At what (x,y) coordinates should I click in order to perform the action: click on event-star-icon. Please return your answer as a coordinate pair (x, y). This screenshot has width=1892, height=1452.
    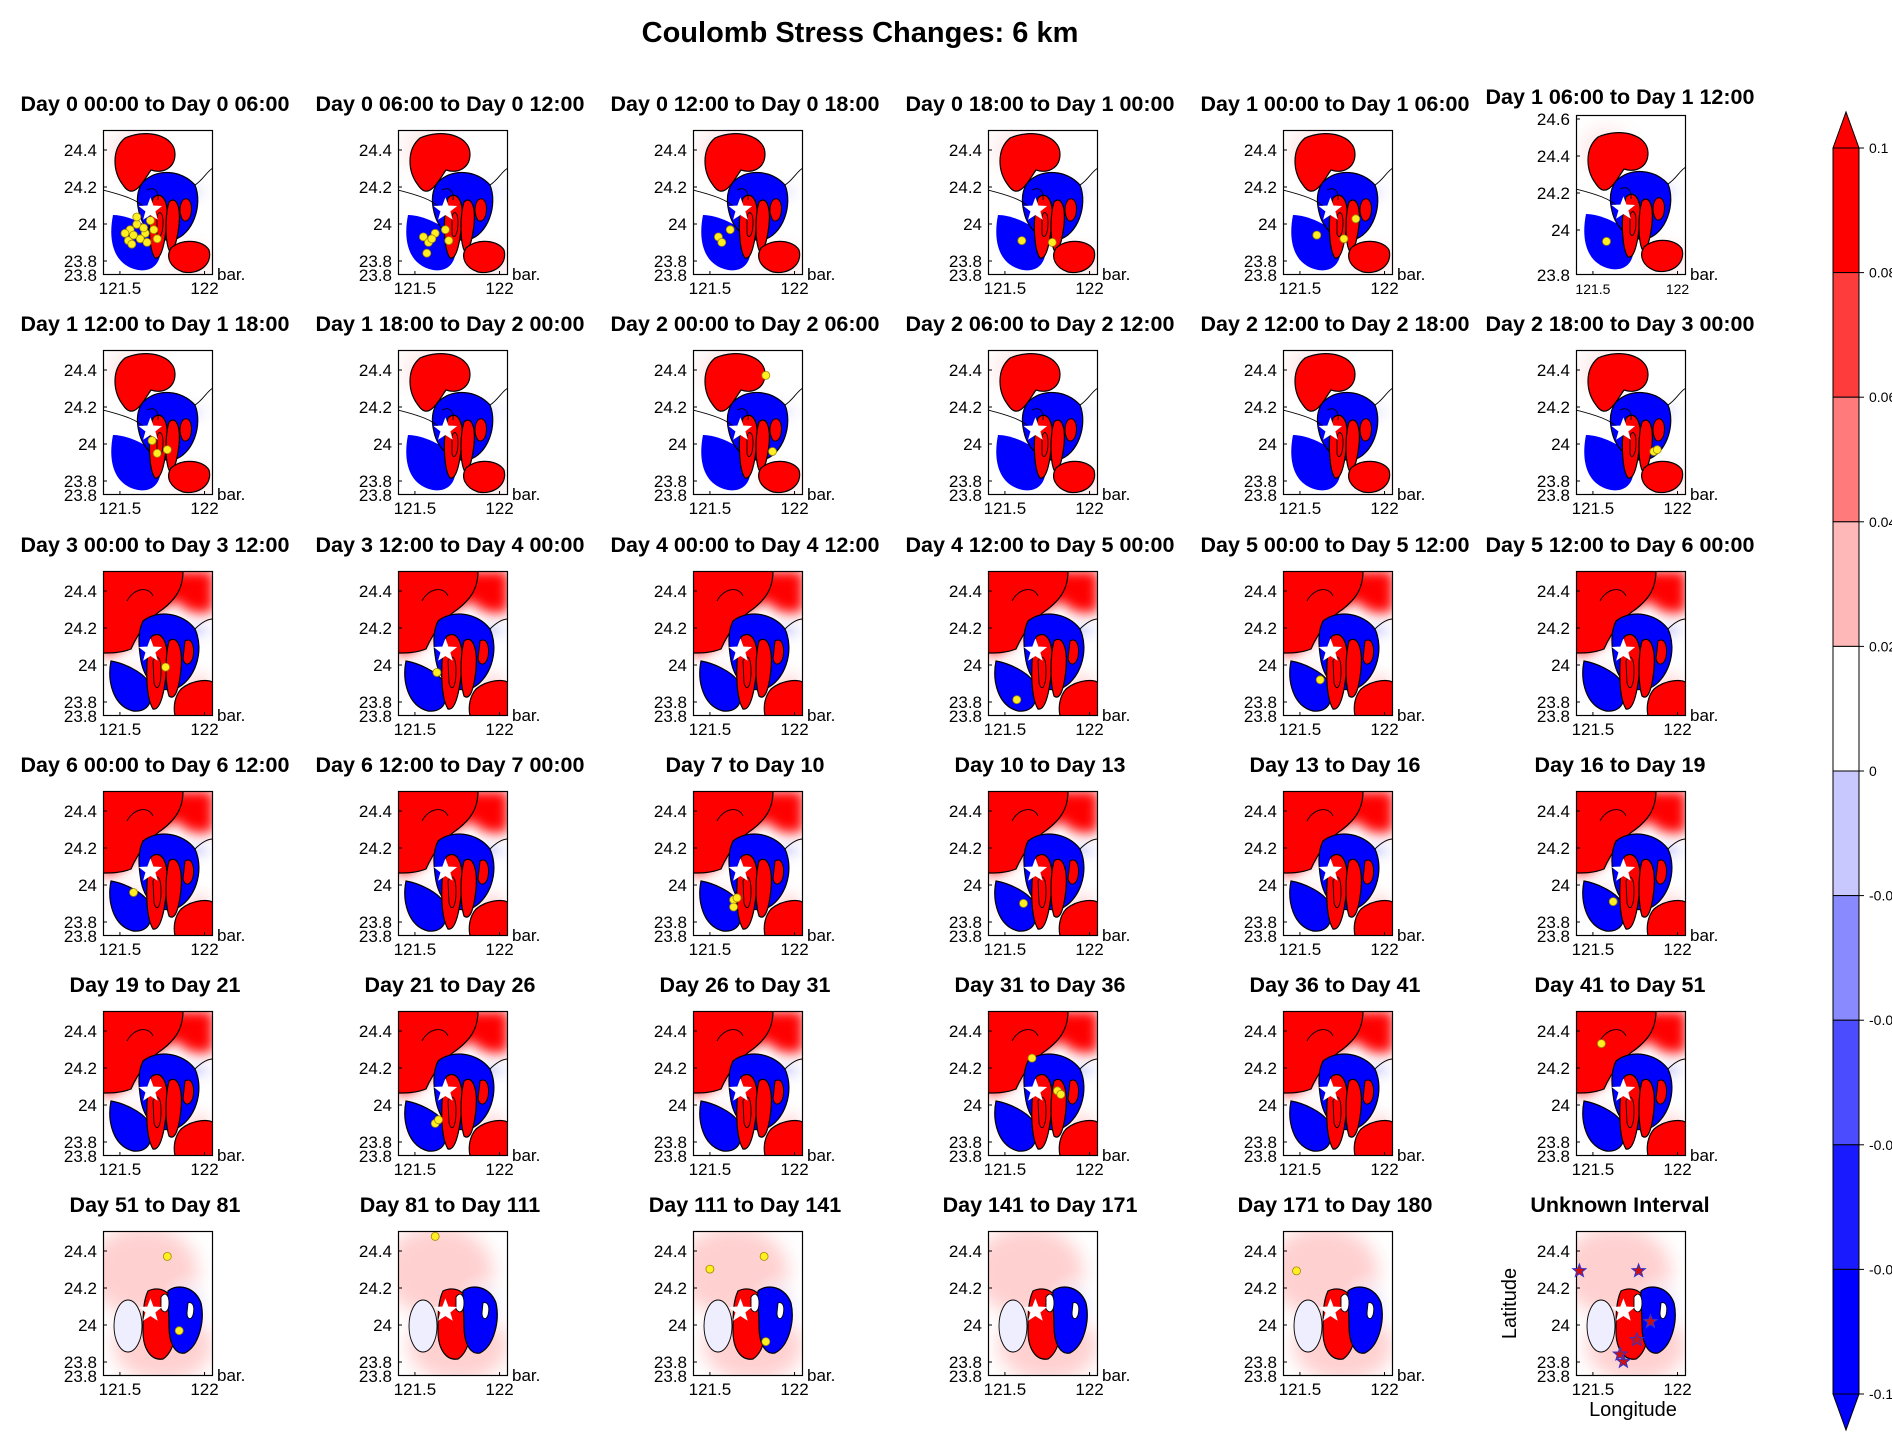
    Looking at the image, I should click on (1620, 1353).